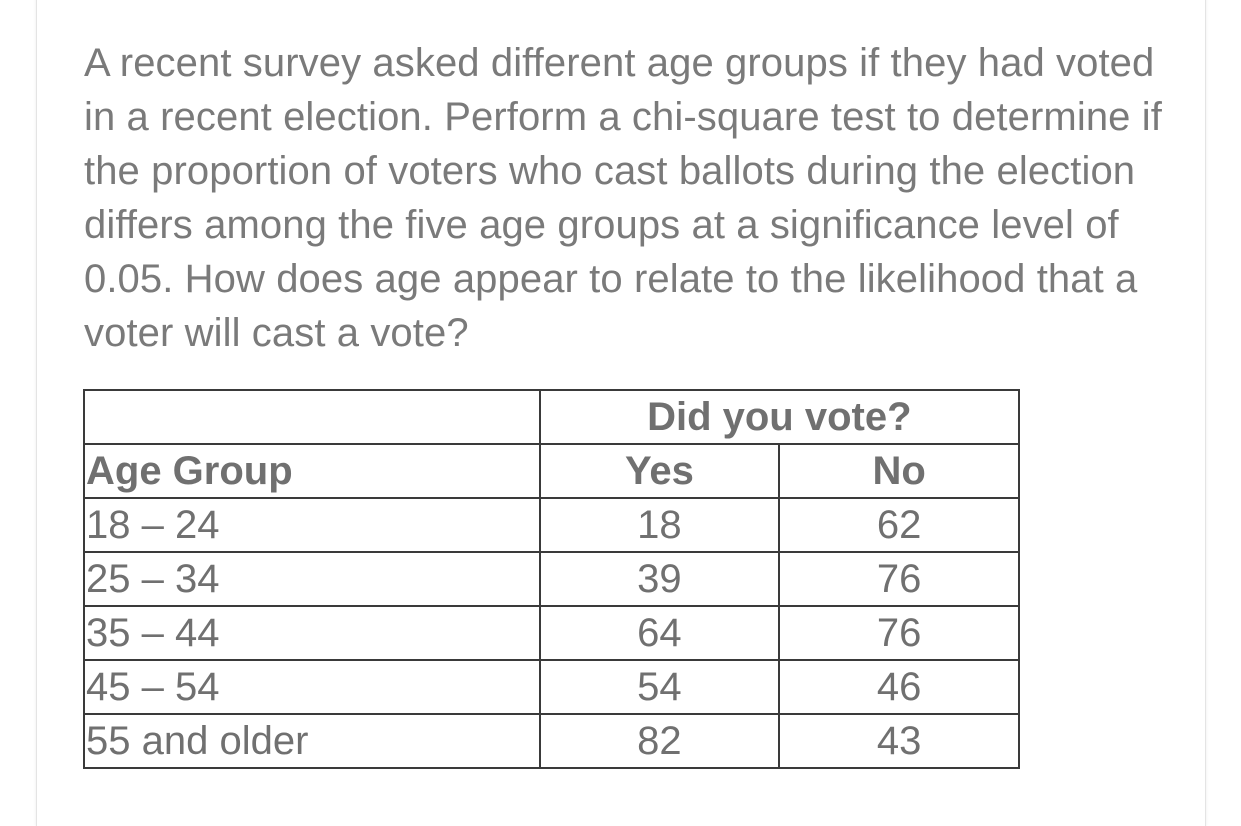 This screenshot has width=1241, height=826. What do you see at coordinates (899, 741) in the screenshot?
I see `no-cell: 43` at bounding box center [899, 741].